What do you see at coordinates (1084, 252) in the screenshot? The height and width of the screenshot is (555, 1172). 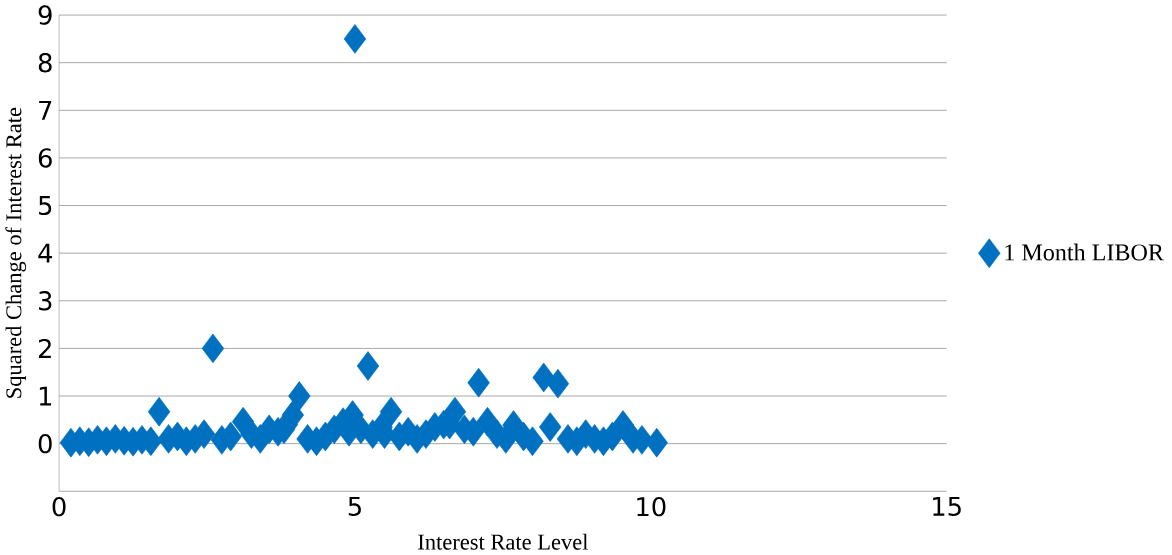 I see `legend-label: 1 Month LIBOR` at bounding box center [1084, 252].